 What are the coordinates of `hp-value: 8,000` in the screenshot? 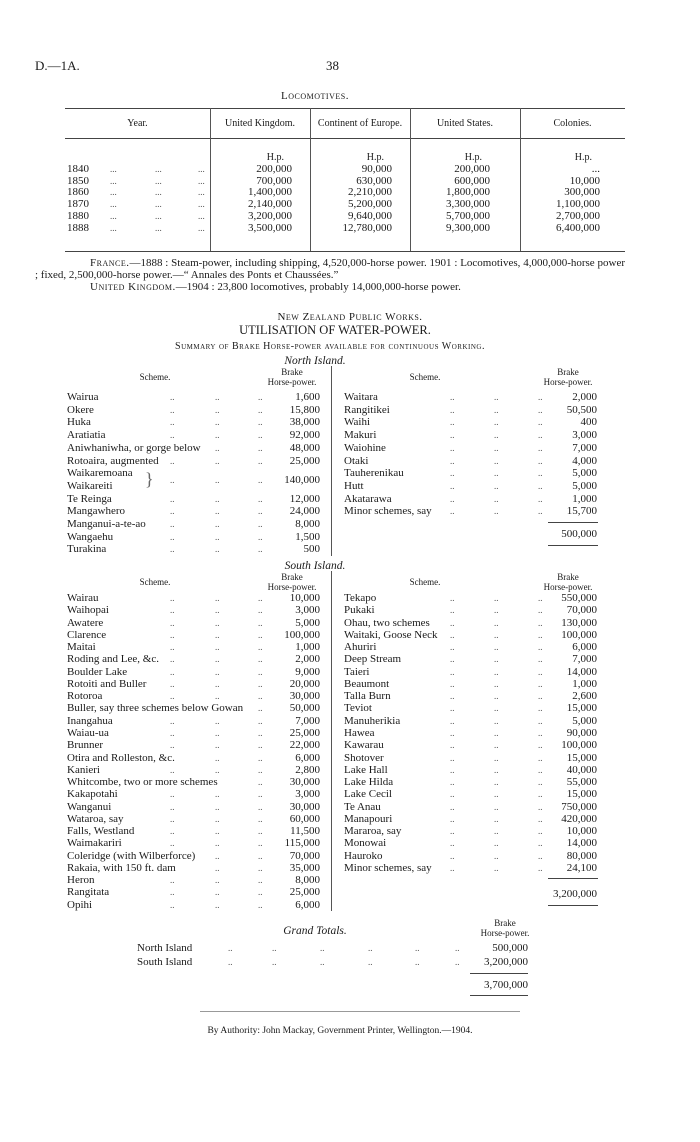 It's located at (307, 880).